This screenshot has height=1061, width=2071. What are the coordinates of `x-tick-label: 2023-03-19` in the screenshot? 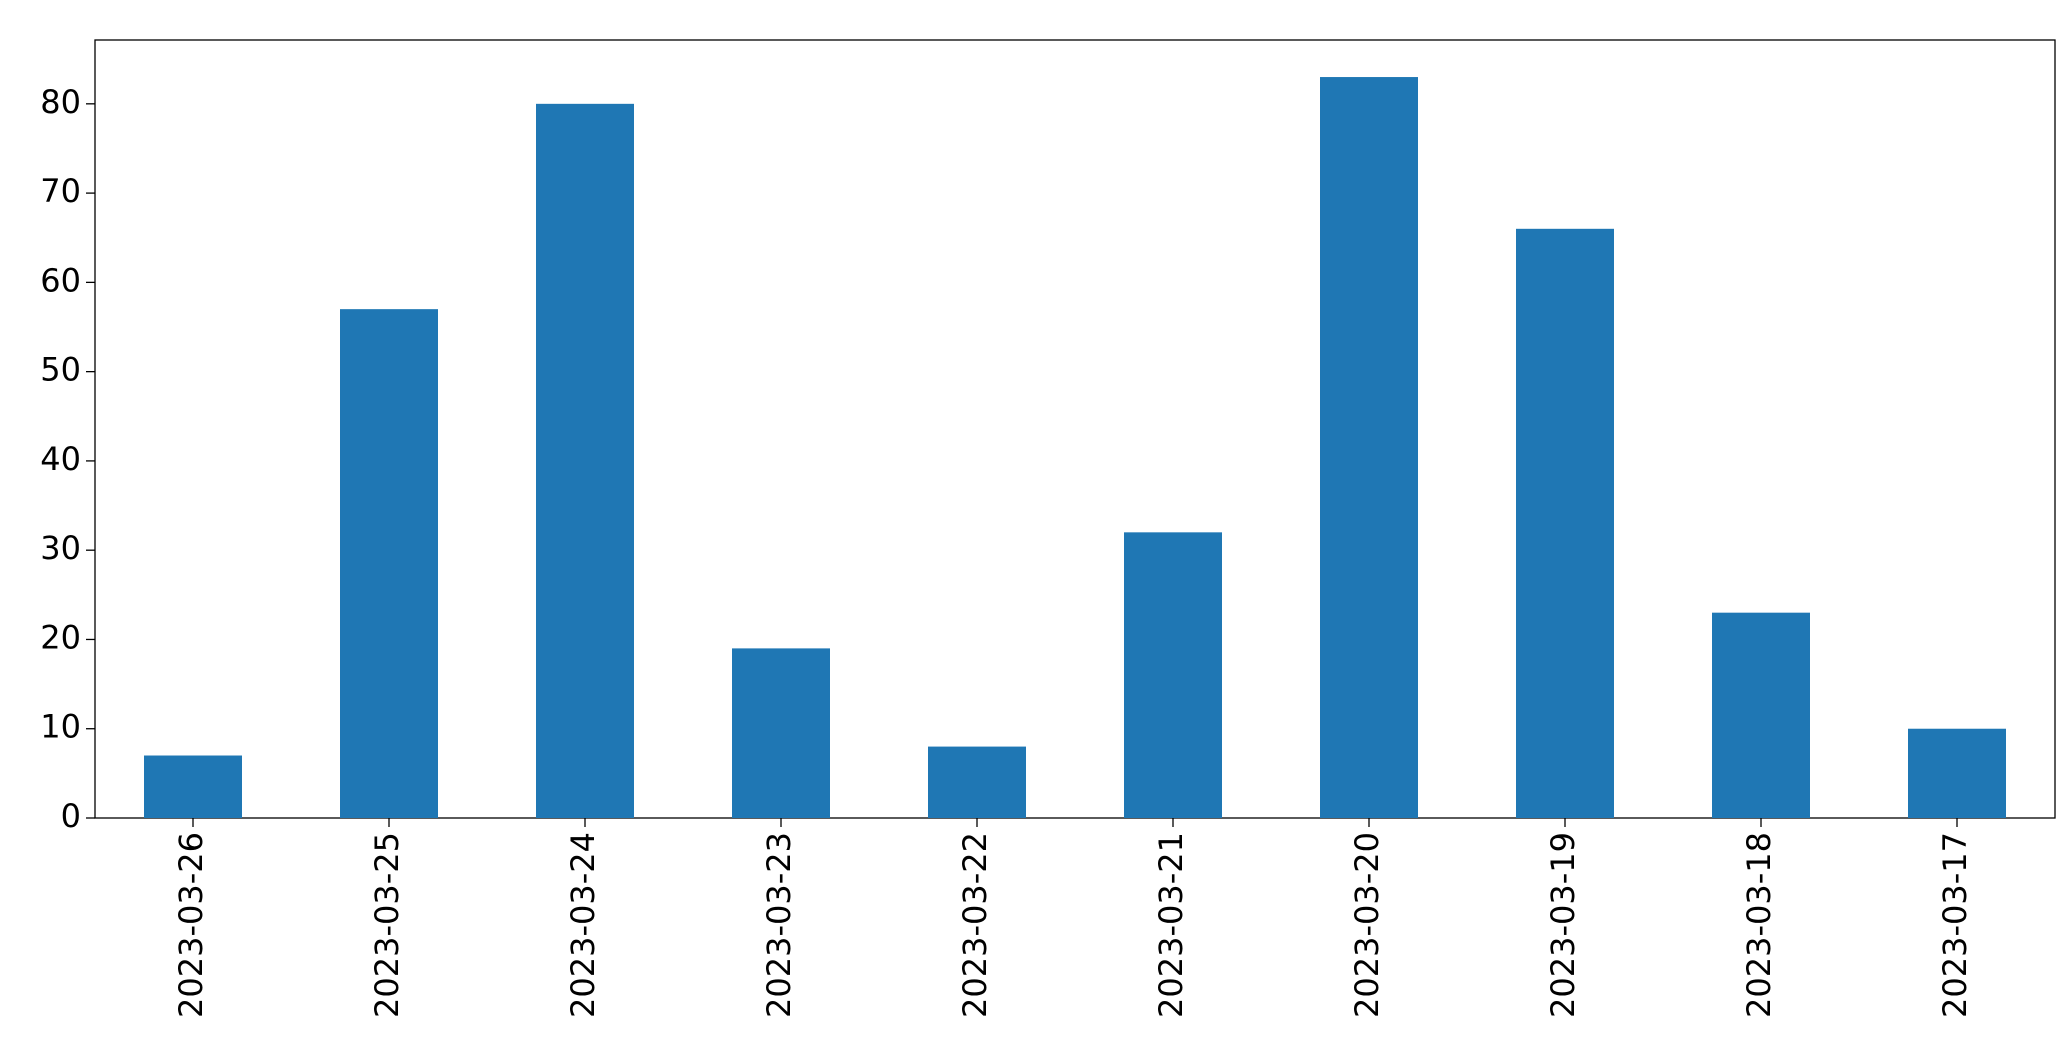 It's located at (1563, 925).